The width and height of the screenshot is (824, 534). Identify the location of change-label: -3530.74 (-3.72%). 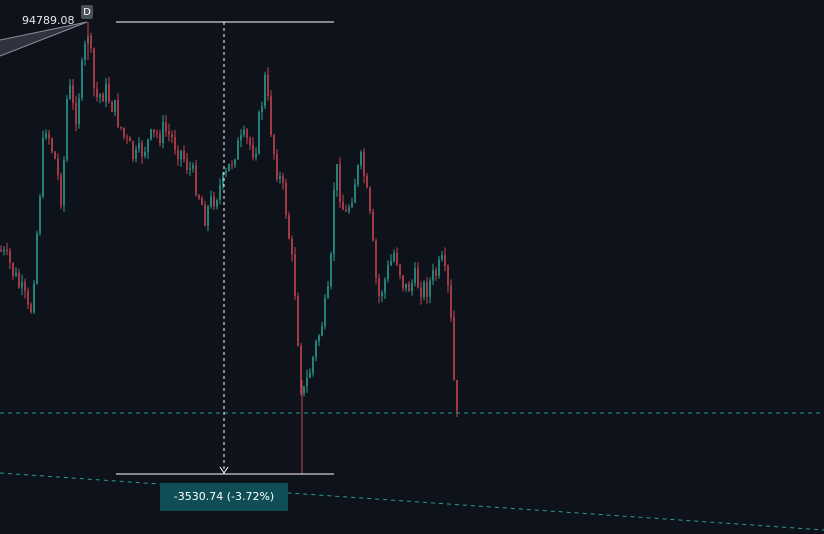
(224, 496).